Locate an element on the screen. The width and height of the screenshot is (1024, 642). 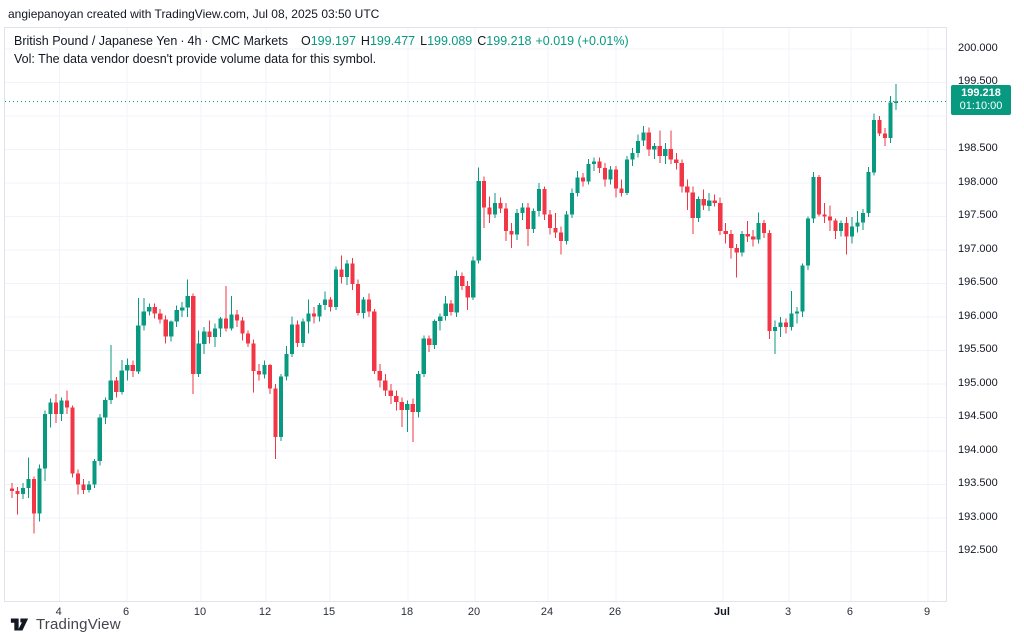
open-label: O is located at coordinates (305, 41).